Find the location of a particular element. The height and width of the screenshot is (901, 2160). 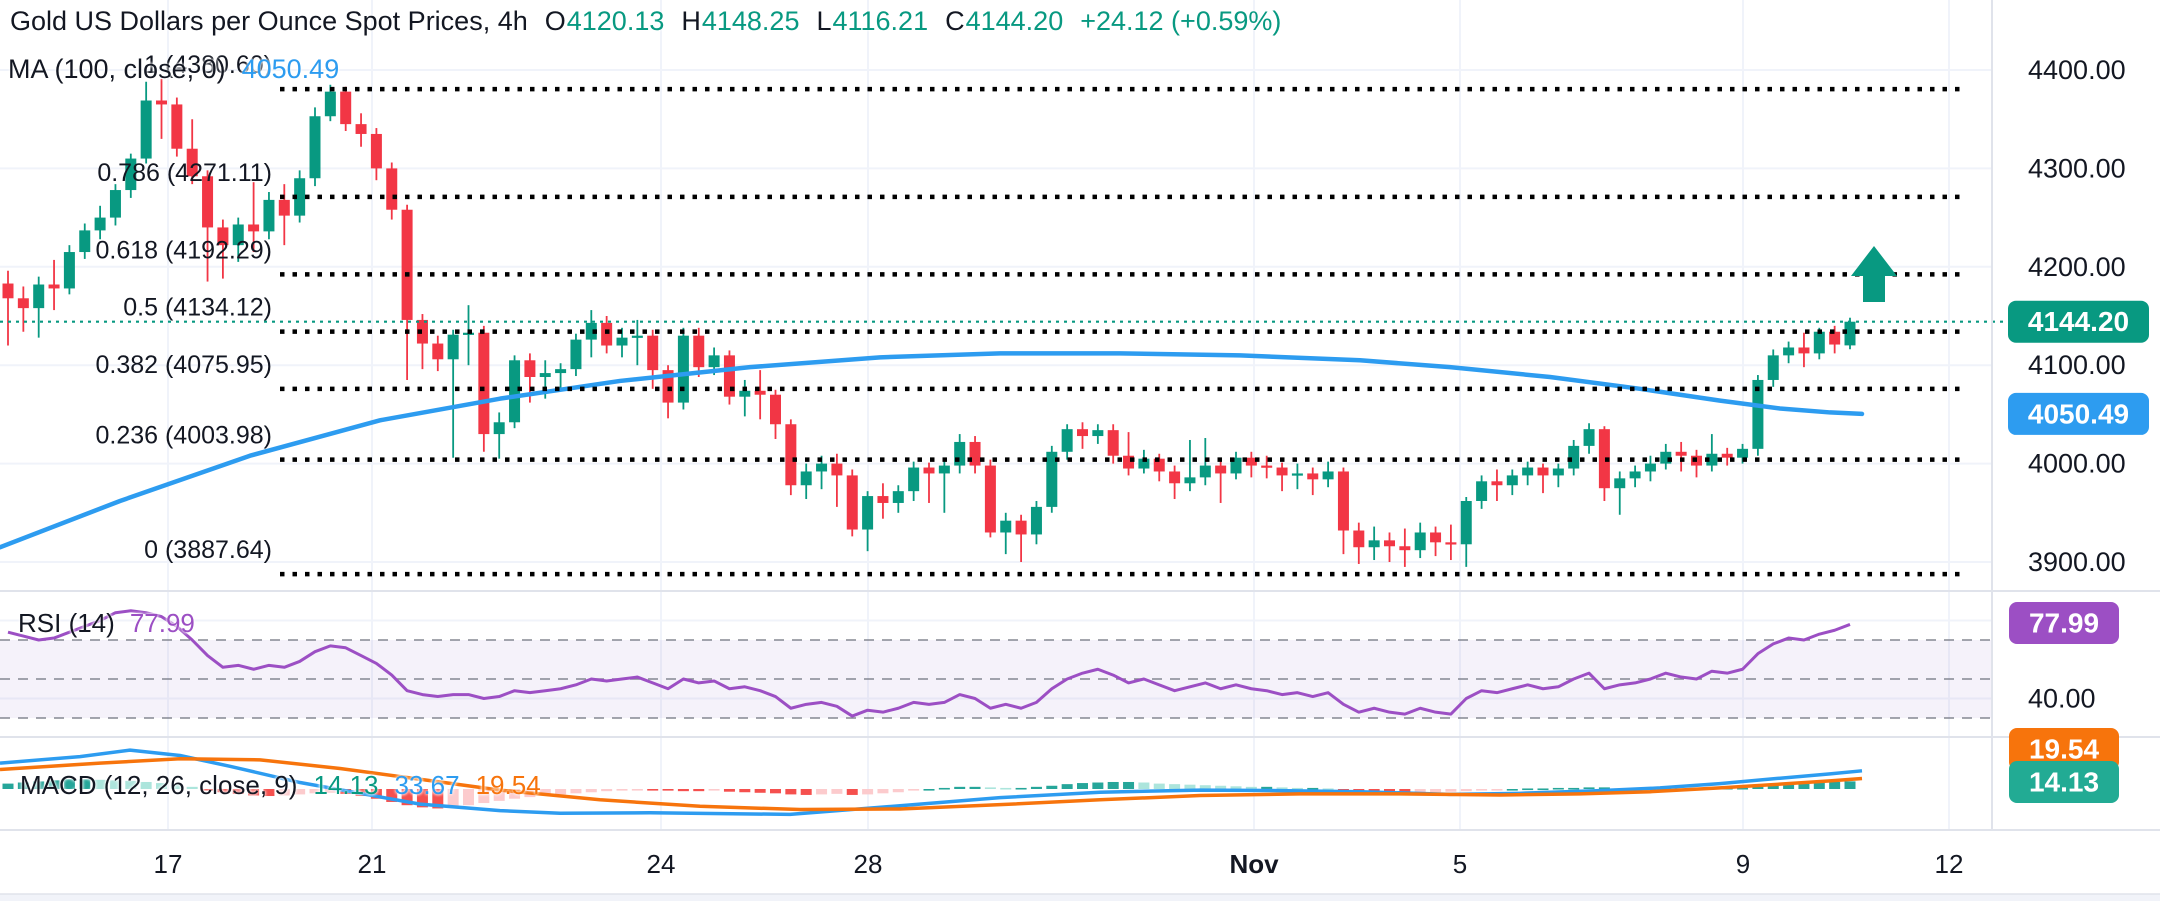

ohlc-close: C 4144.20 is located at coordinates (1004, 21).